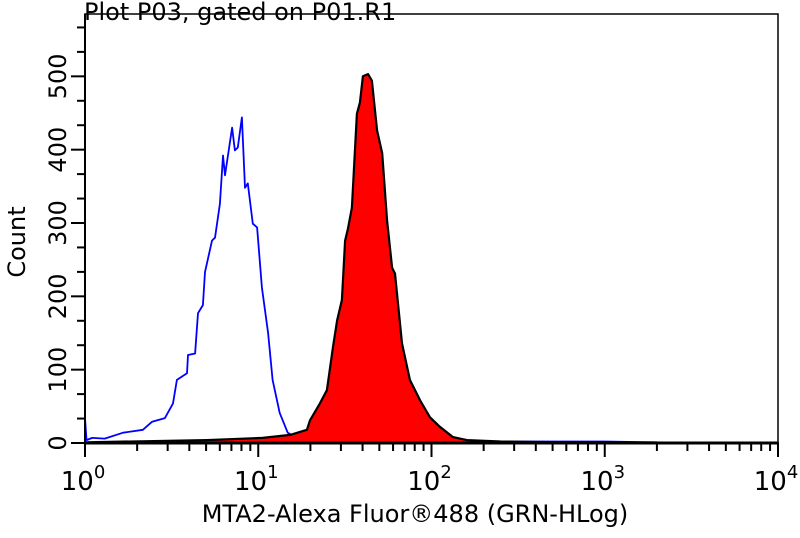  I want to click on x-tick-label: 10², so click(429, 479).